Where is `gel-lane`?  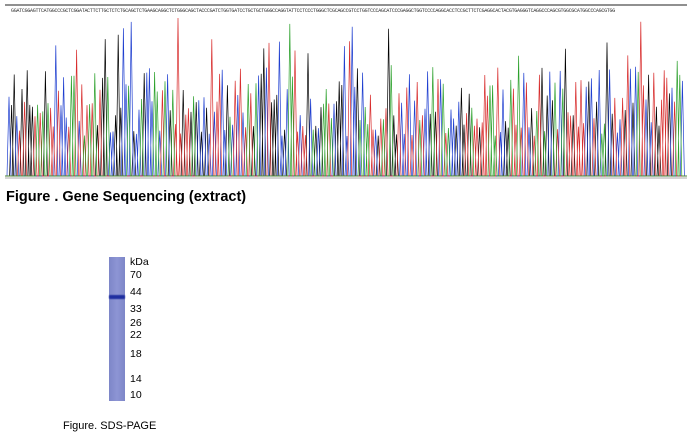 gel-lane is located at coordinates (117, 329).